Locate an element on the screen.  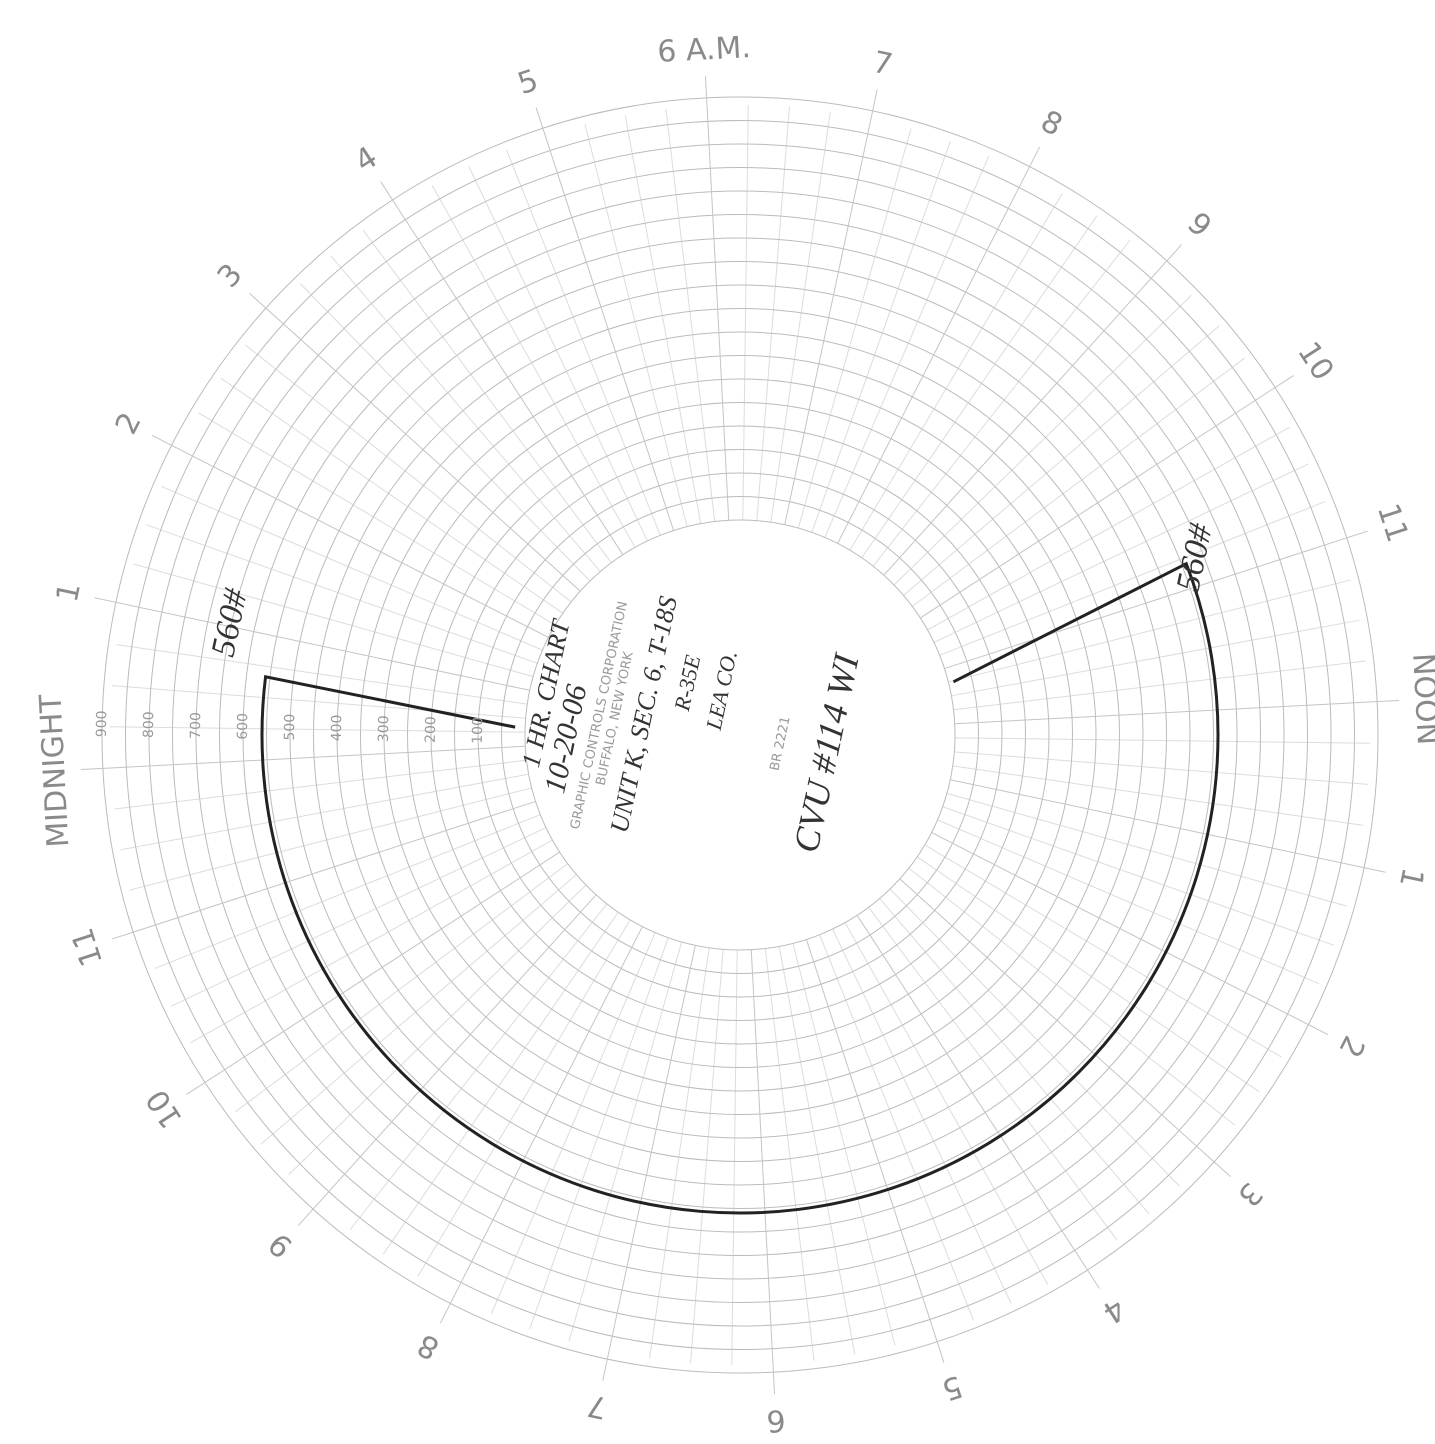
scale-label: 400 is located at coordinates (337, 727).